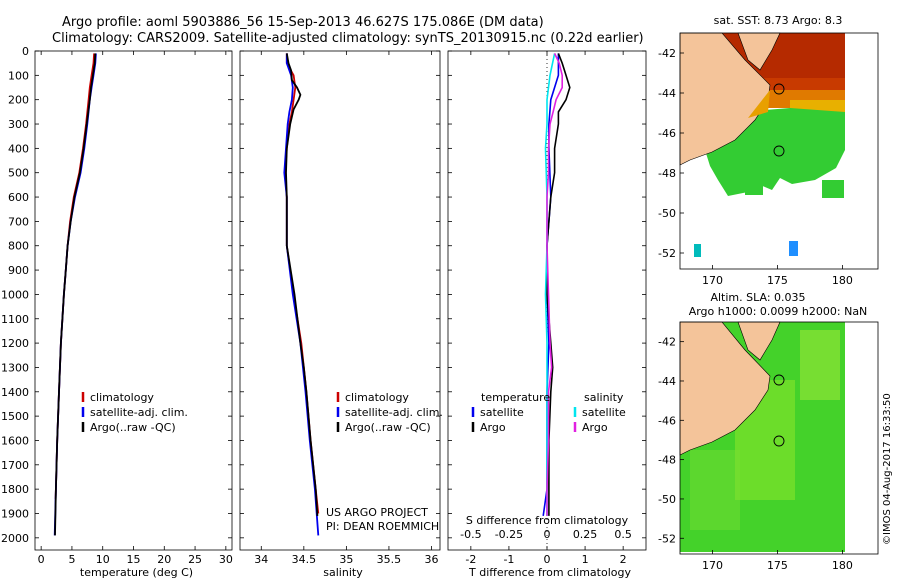 Image resolution: width=900 pixels, height=580 pixels. What do you see at coordinates (15, 392) in the screenshot?
I see `y-tick-label: 1400` at bounding box center [15, 392].